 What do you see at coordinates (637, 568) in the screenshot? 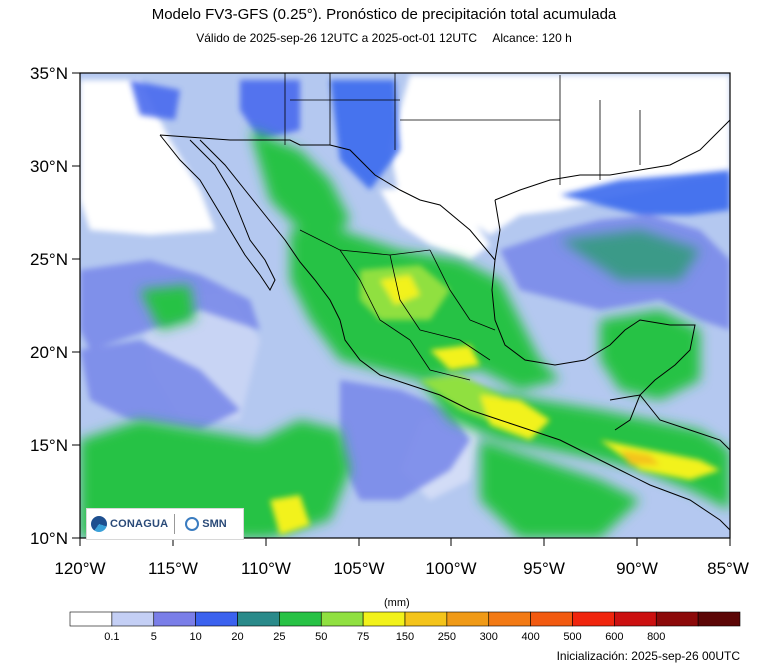
I see `lon-label: 90°W` at bounding box center [637, 568].